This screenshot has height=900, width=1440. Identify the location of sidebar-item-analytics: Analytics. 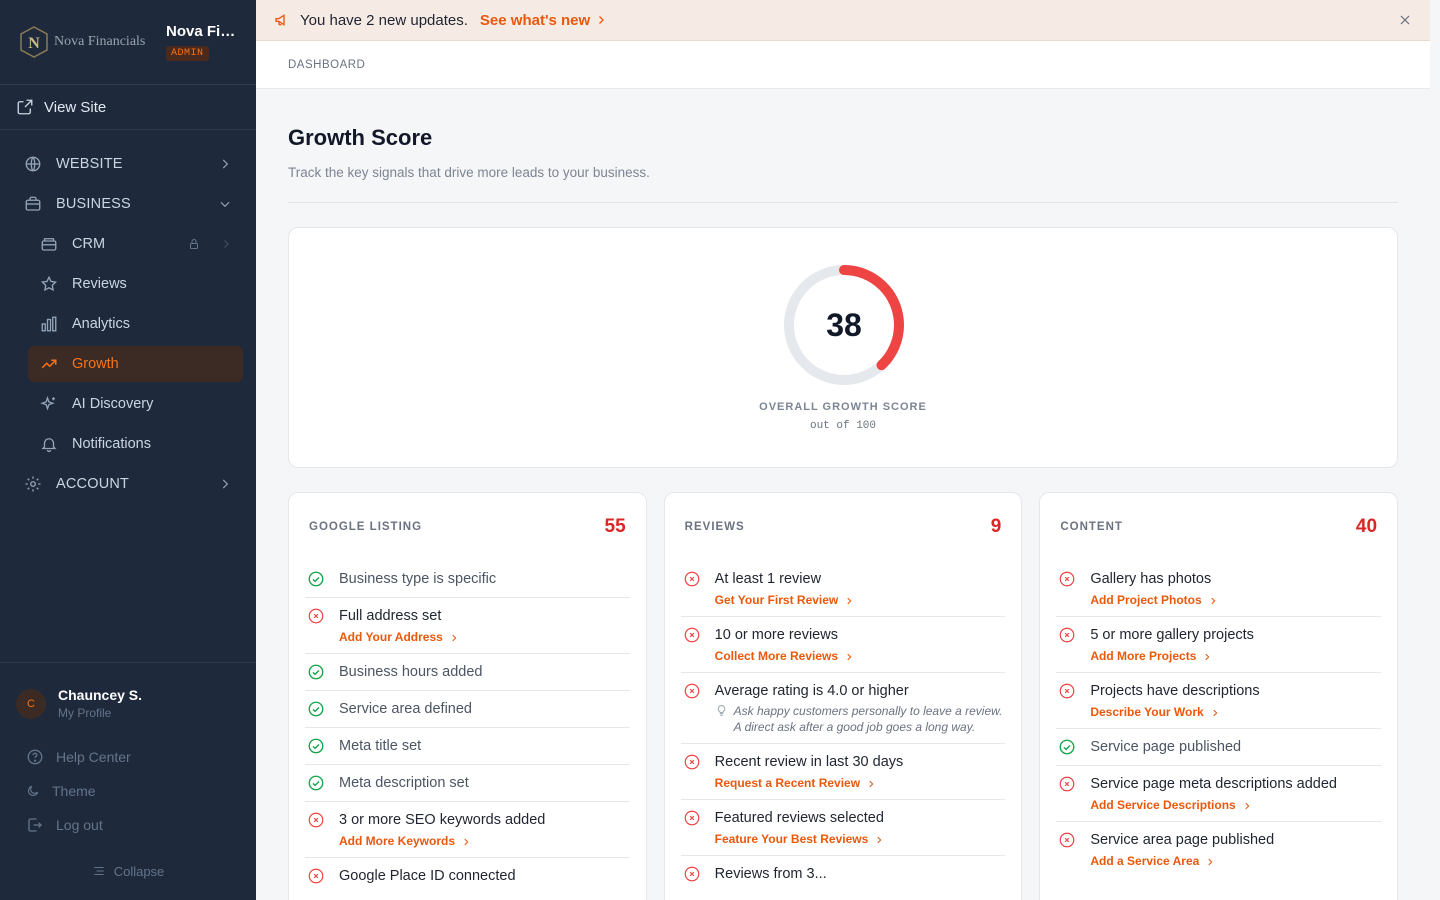
(128, 324).